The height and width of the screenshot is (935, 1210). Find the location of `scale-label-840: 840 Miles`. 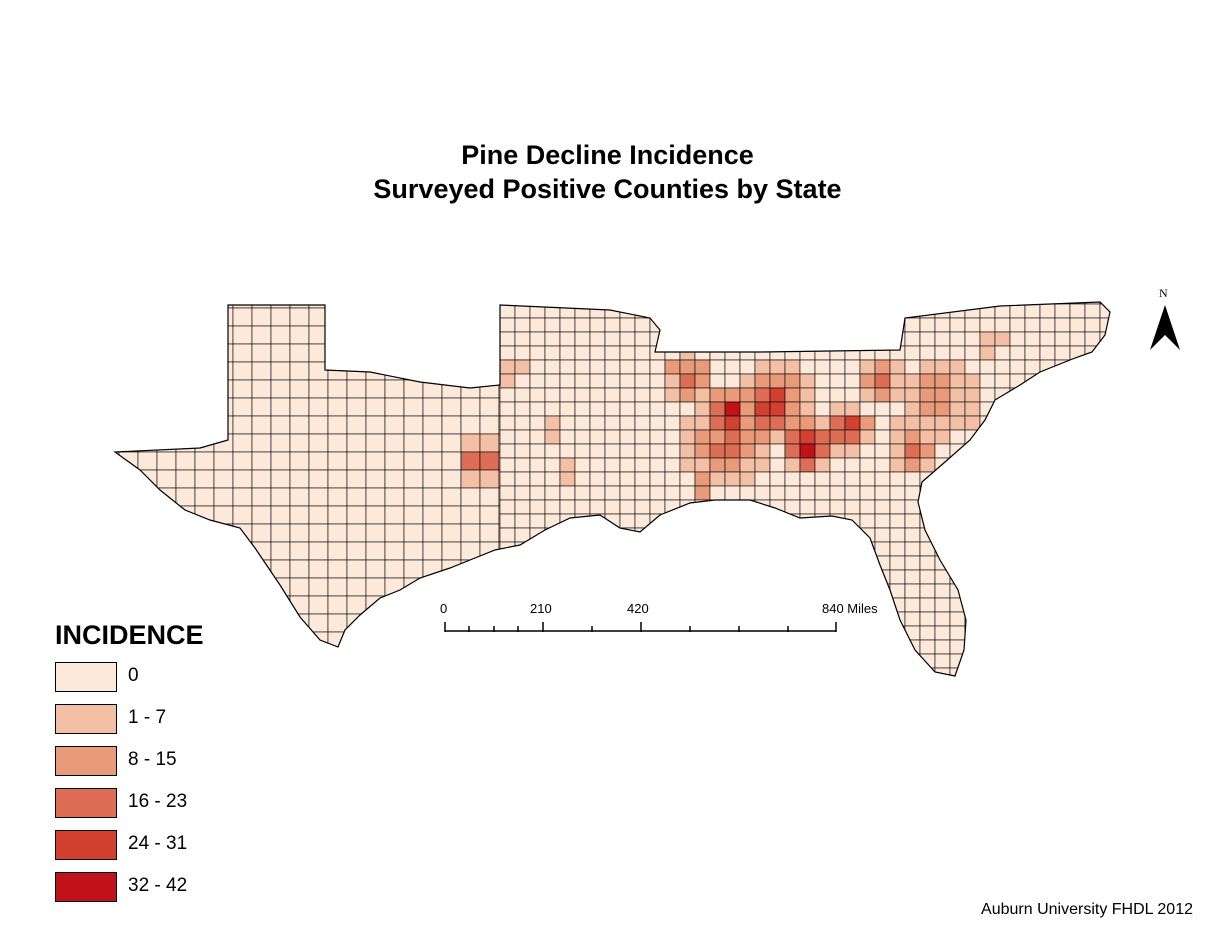

scale-label-840: 840 Miles is located at coordinates (850, 608).